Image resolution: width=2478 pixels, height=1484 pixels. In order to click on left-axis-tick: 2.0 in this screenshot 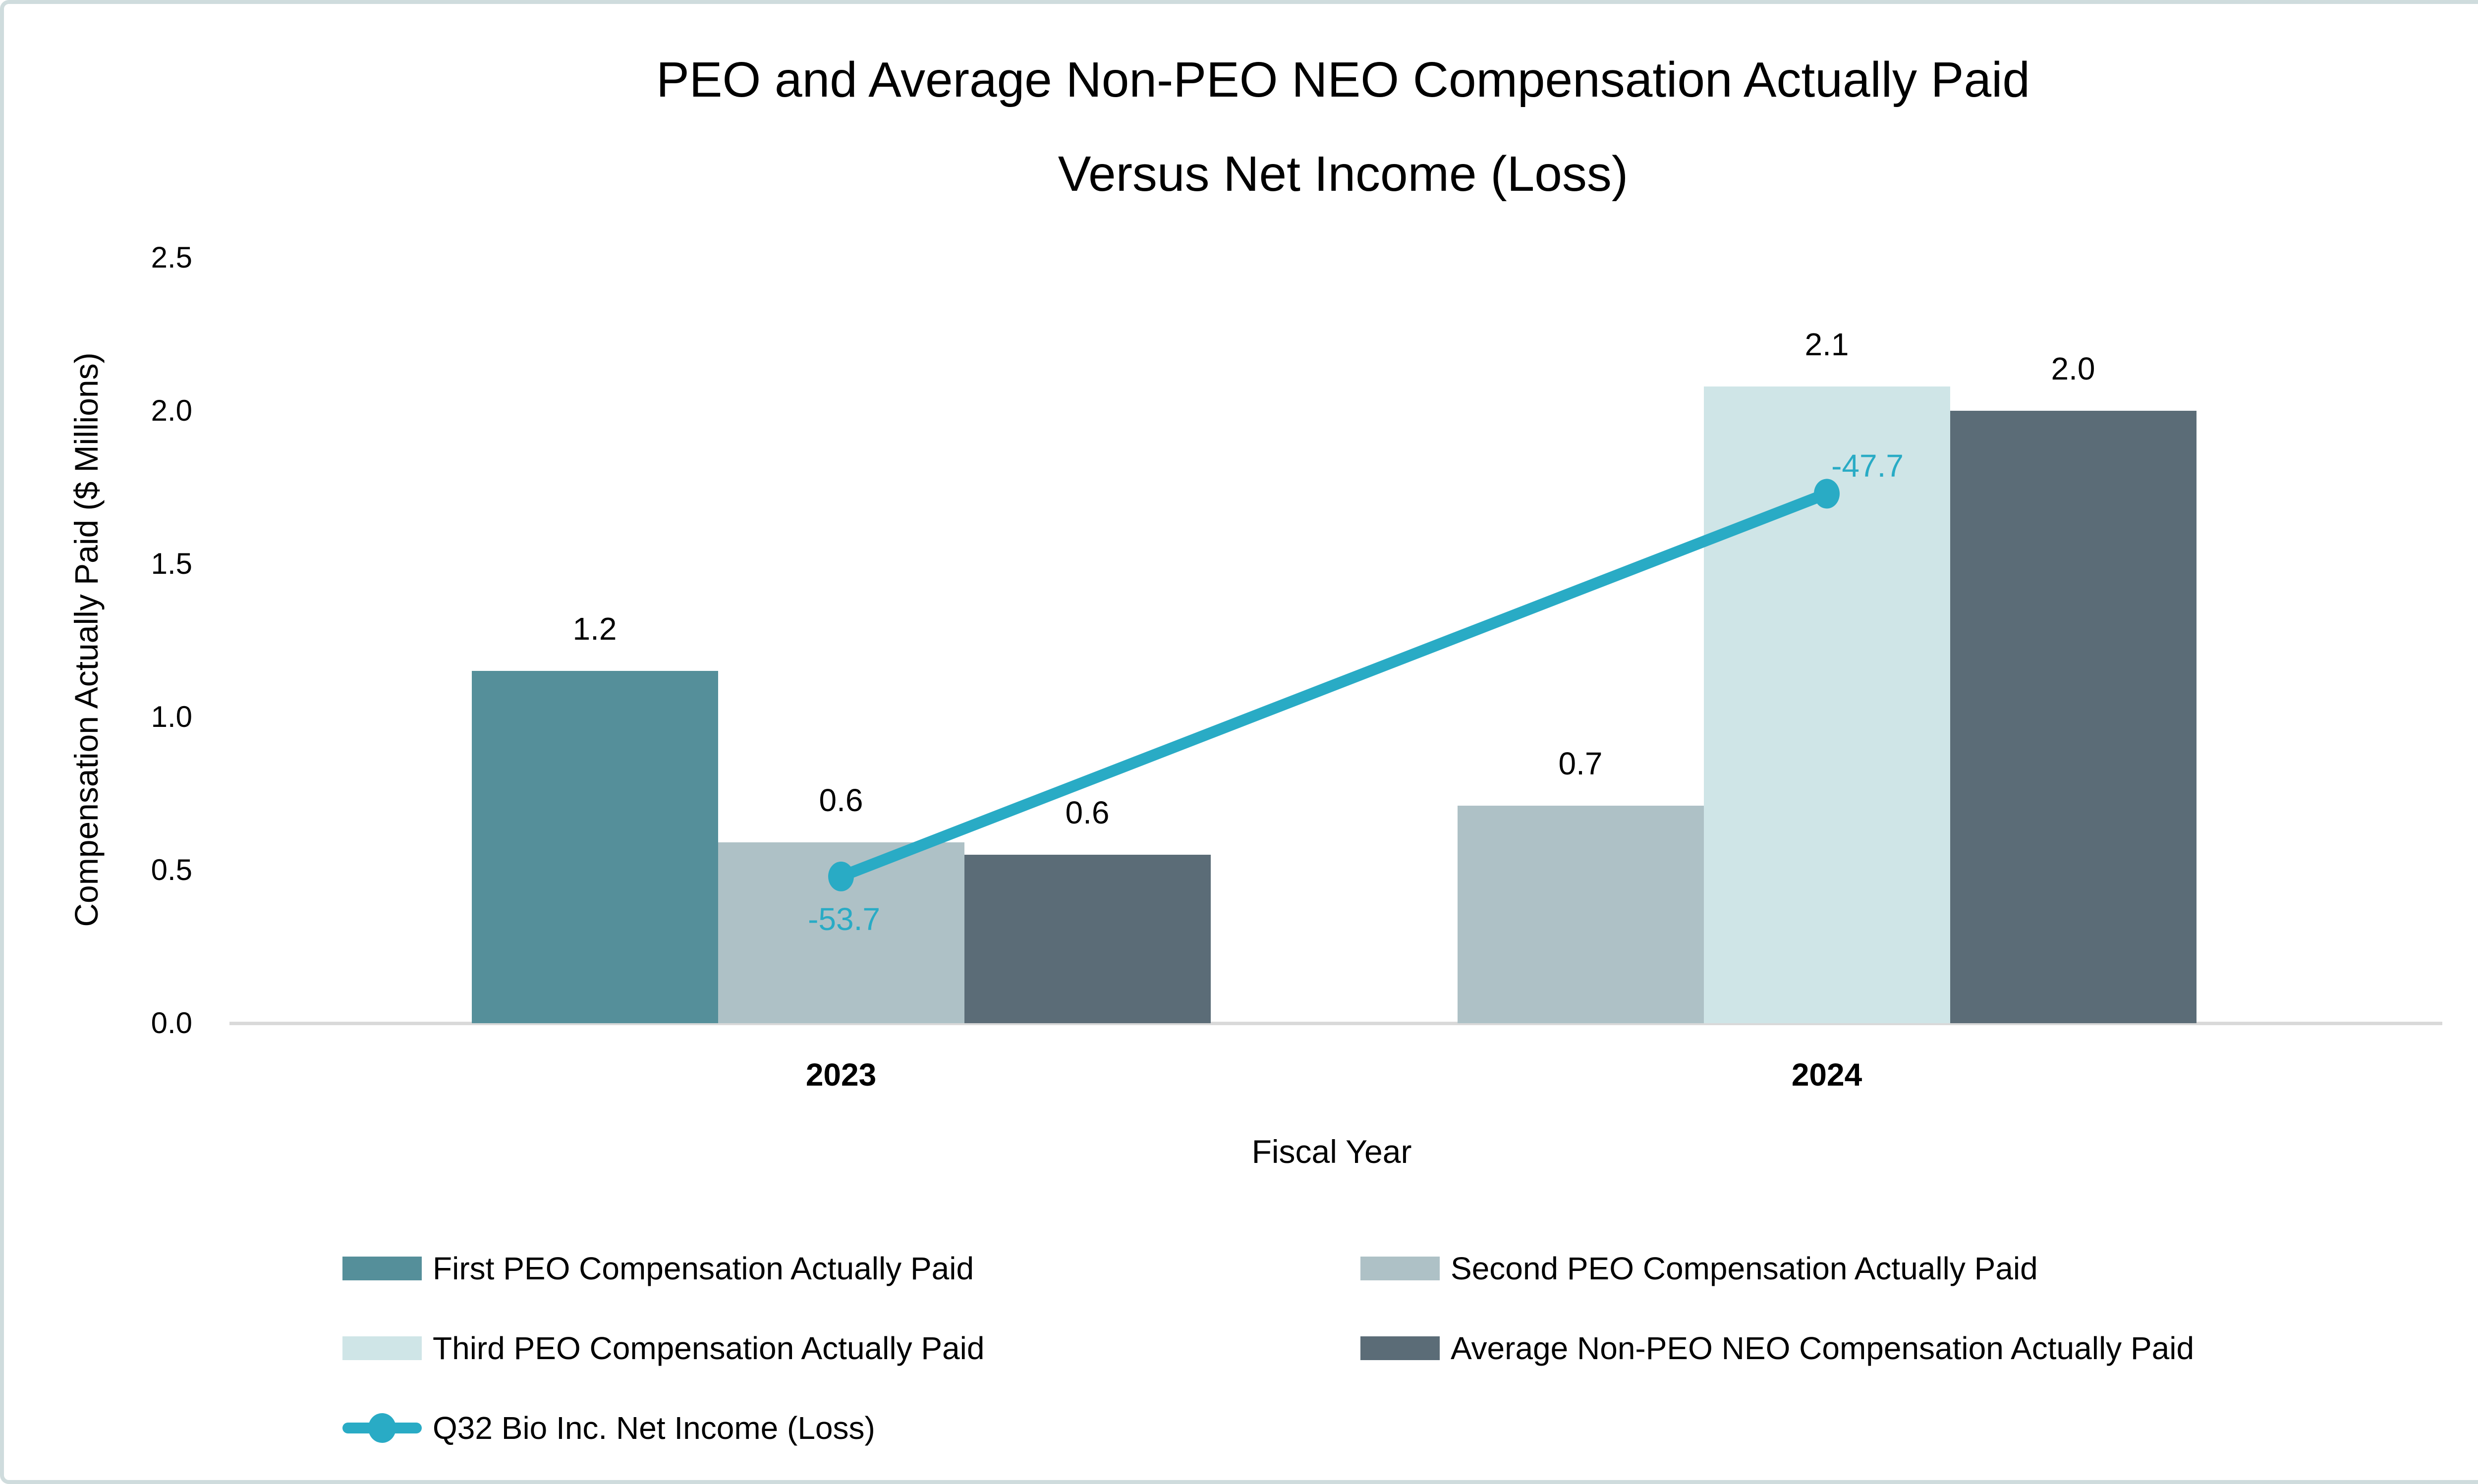, I will do `click(172, 410)`.